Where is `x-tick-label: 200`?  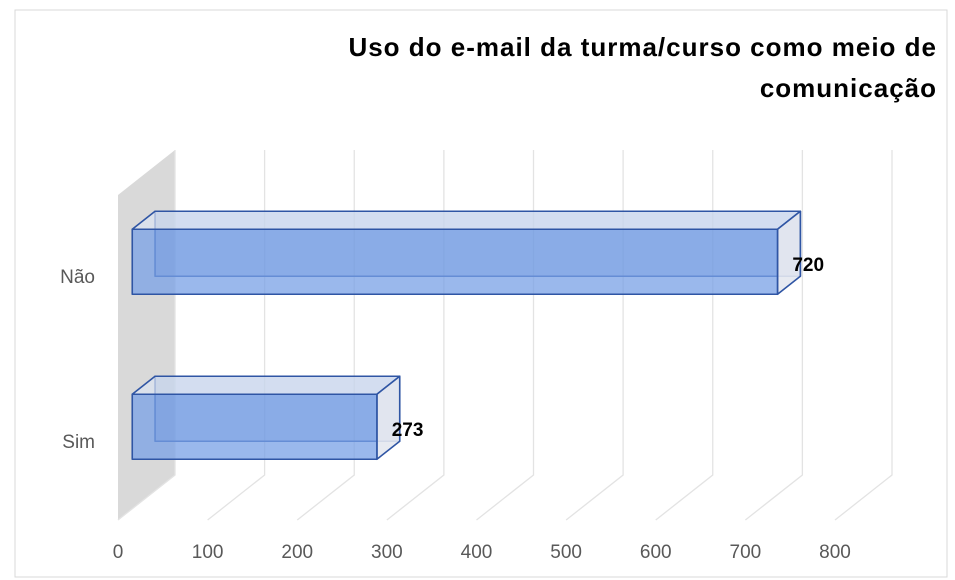
x-tick-label: 200 is located at coordinates (297, 552).